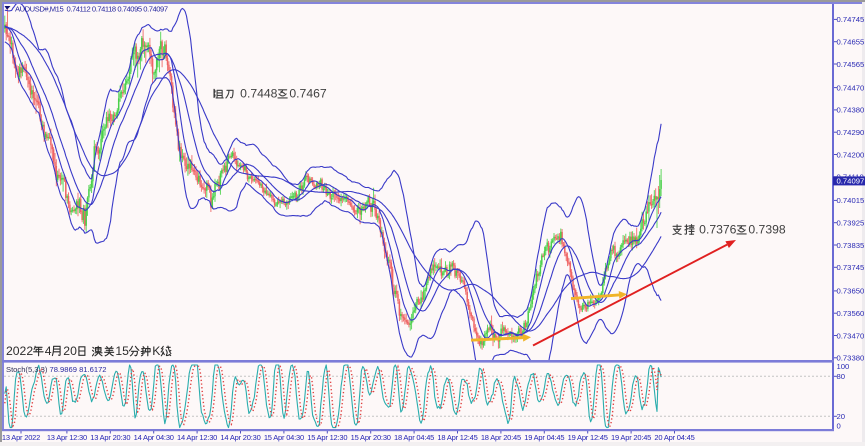  I want to click on svg-text: 0.7398, so click(766, 230).